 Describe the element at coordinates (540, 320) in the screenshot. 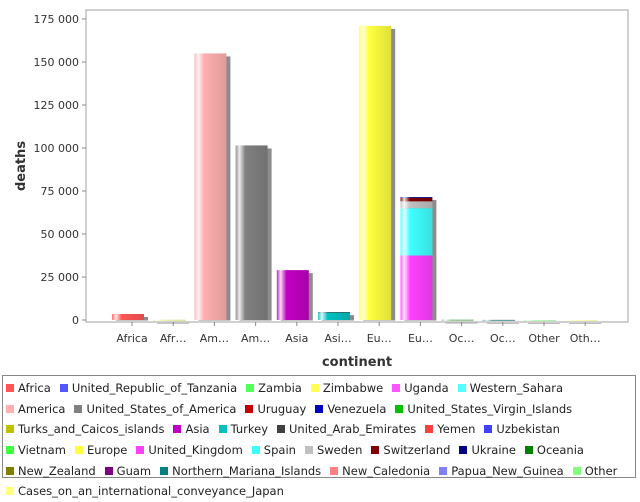

I see `bar-Other` at that location.